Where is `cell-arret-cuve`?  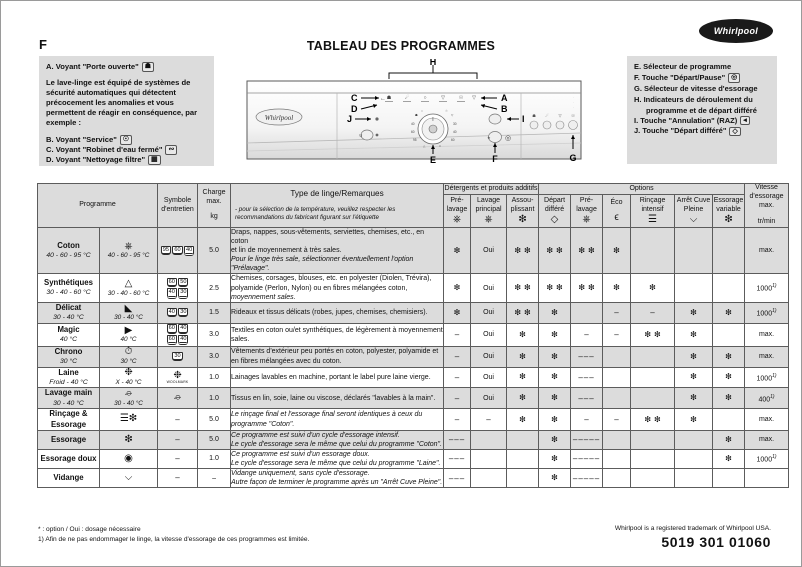
cell-arret-cuve is located at coordinates (694, 288).